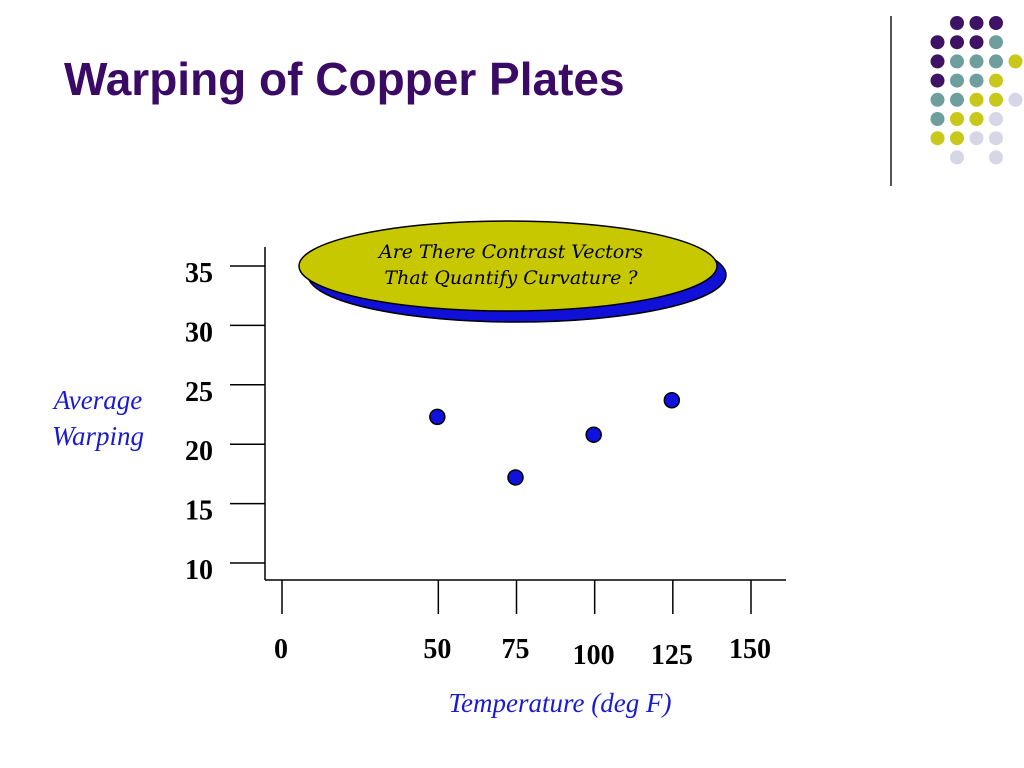 This screenshot has width=1024, height=768. What do you see at coordinates (98, 436) in the screenshot?
I see `y-axis-label-line-2: Warping` at bounding box center [98, 436].